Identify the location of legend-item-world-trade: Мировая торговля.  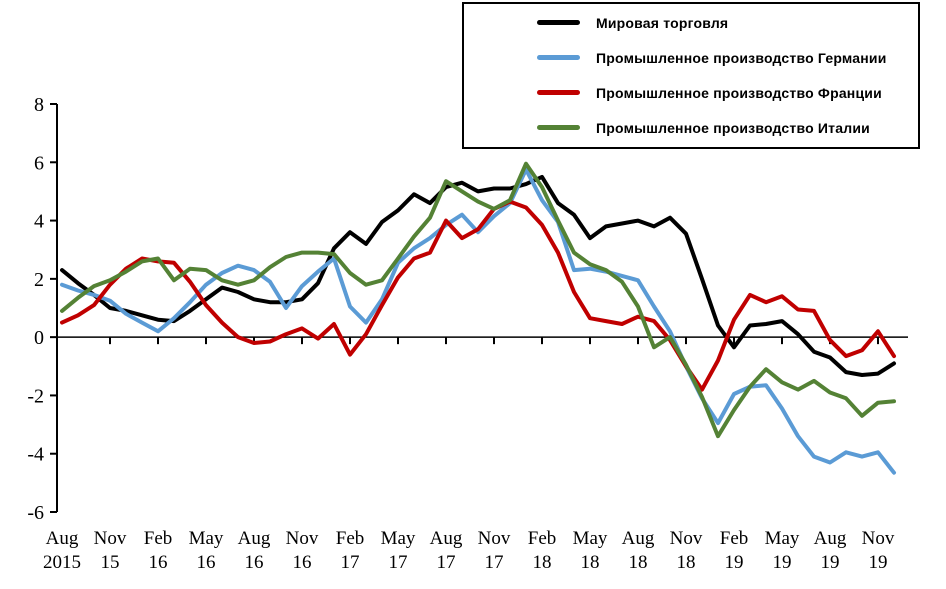
(691, 22).